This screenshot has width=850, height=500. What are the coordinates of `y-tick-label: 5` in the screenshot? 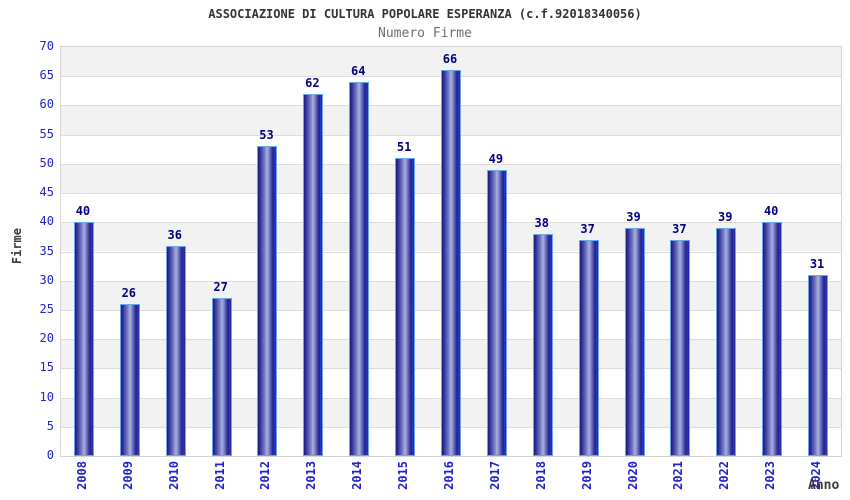 It's located at (50, 425).